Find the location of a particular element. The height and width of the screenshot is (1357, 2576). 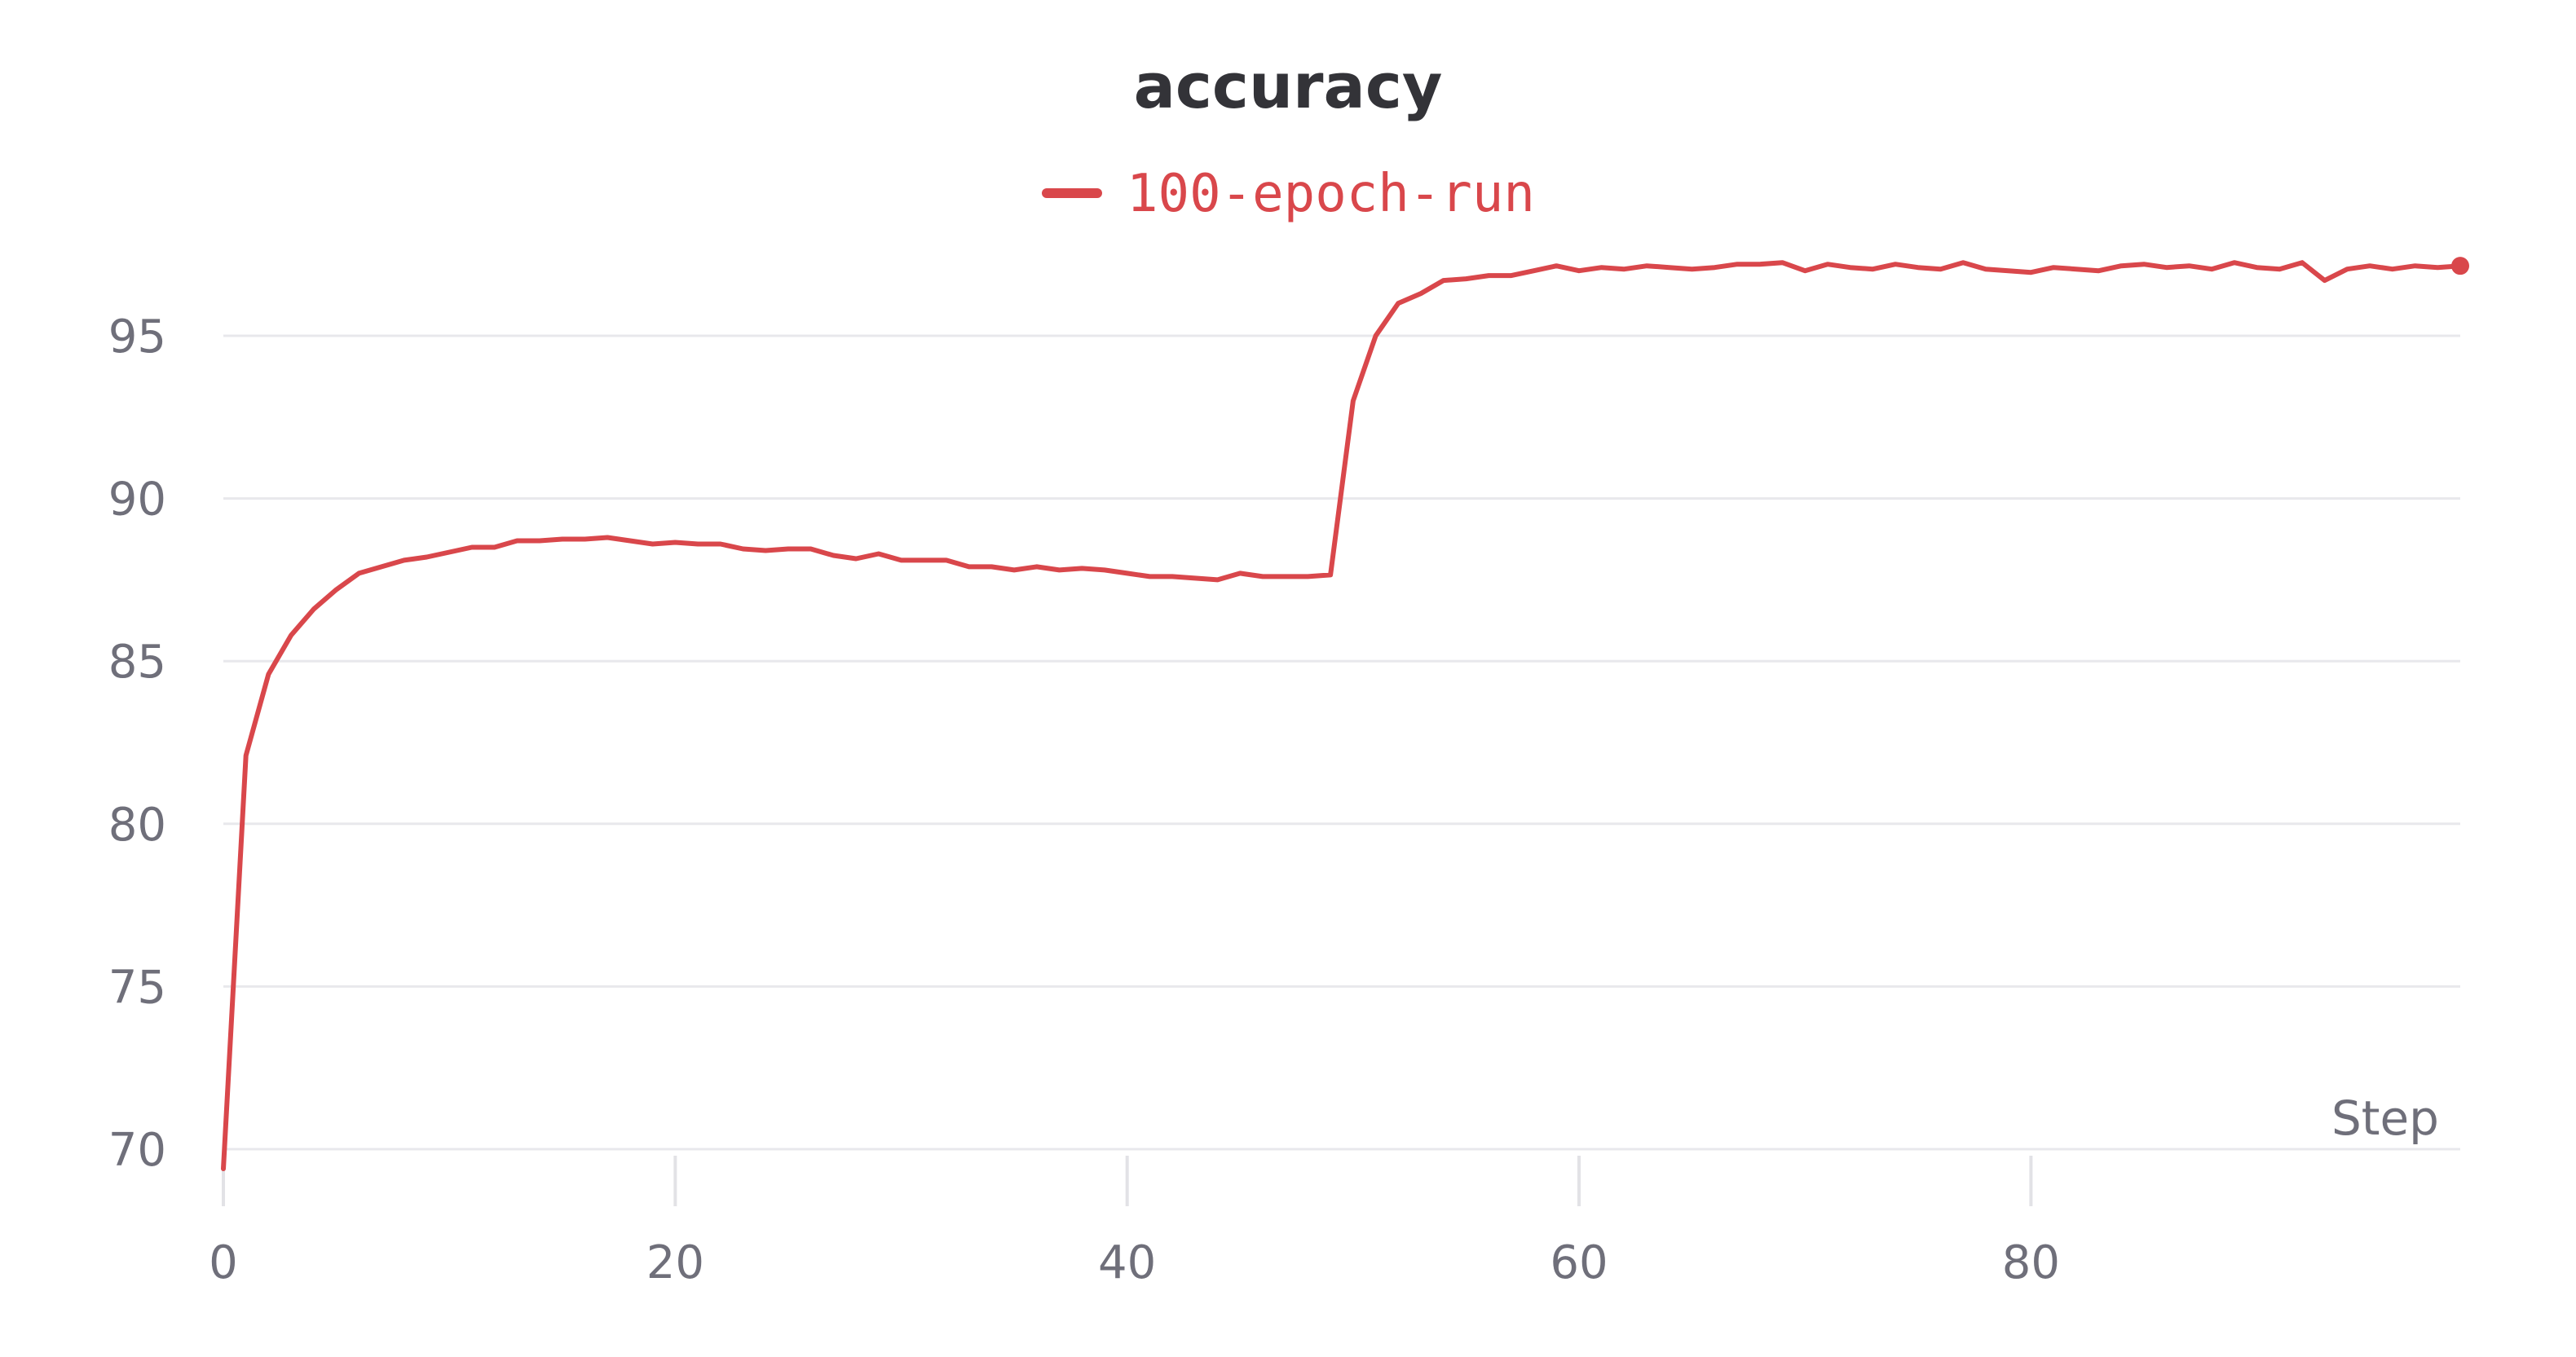

y-tick-label: 75 is located at coordinates (137, 987).